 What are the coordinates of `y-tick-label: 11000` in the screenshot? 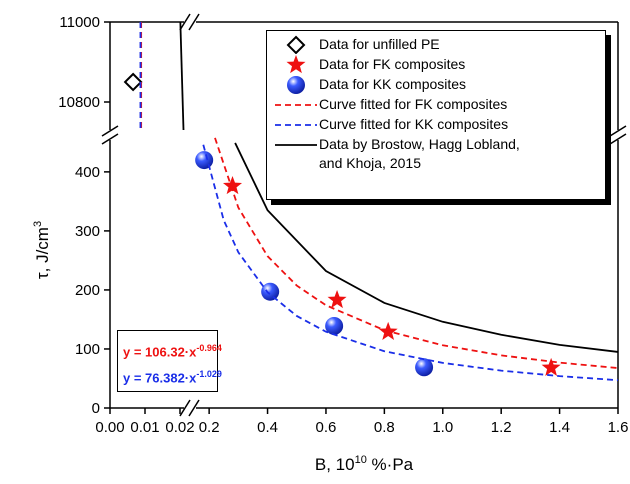 It's located at (79, 22).